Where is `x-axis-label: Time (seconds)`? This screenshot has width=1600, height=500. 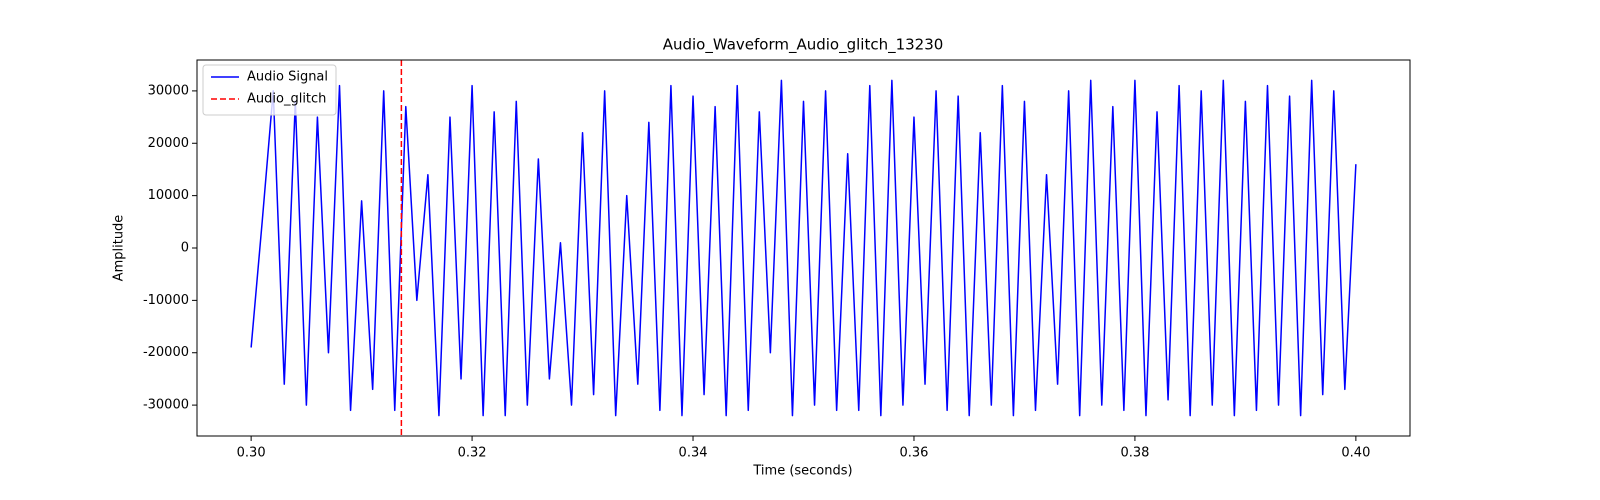 x-axis-label: Time (seconds) is located at coordinates (802, 471).